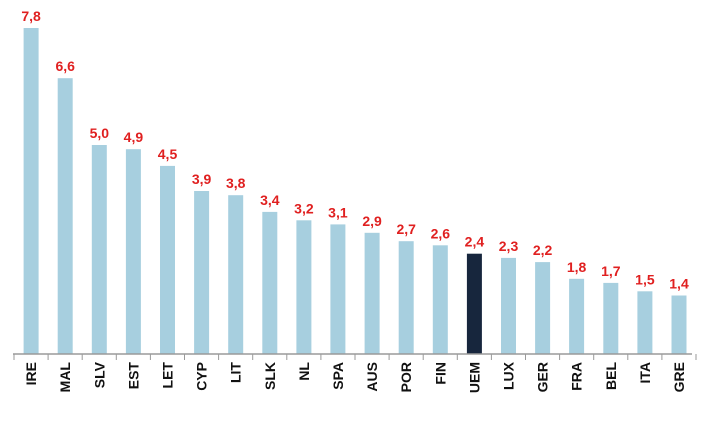 The width and height of the screenshot is (701, 422). Describe the element at coordinates (168, 375) in the screenshot. I see `category-label-let: LET` at that location.